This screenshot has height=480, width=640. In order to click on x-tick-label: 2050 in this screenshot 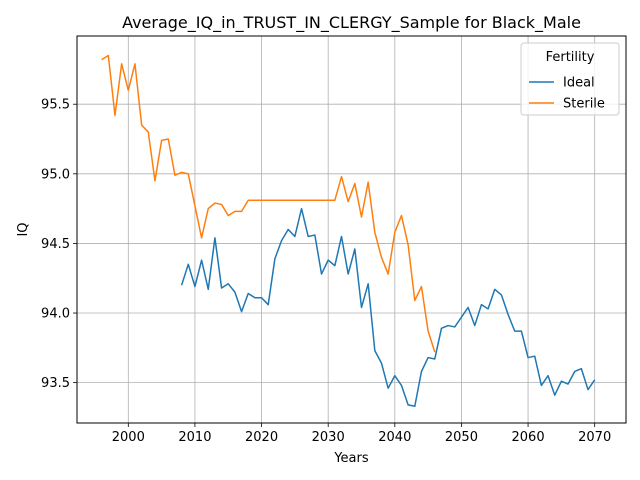, I will do `click(461, 437)`.